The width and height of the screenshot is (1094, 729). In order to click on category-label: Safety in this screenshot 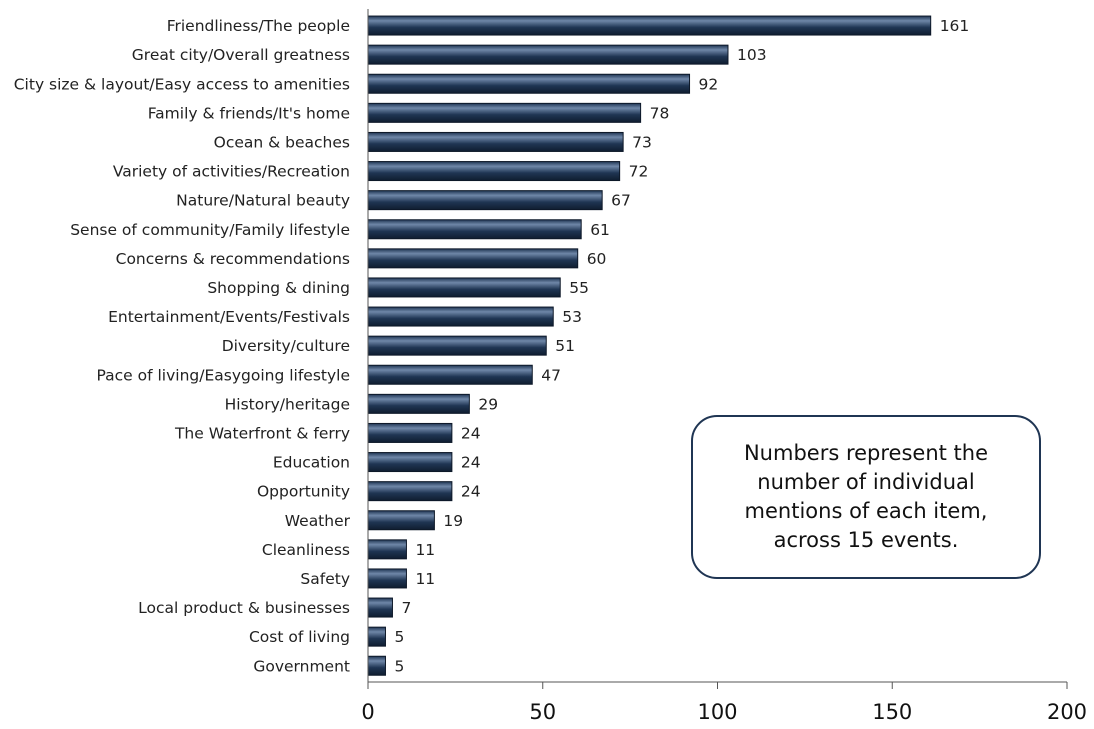, I will do `click(325, 579)`.